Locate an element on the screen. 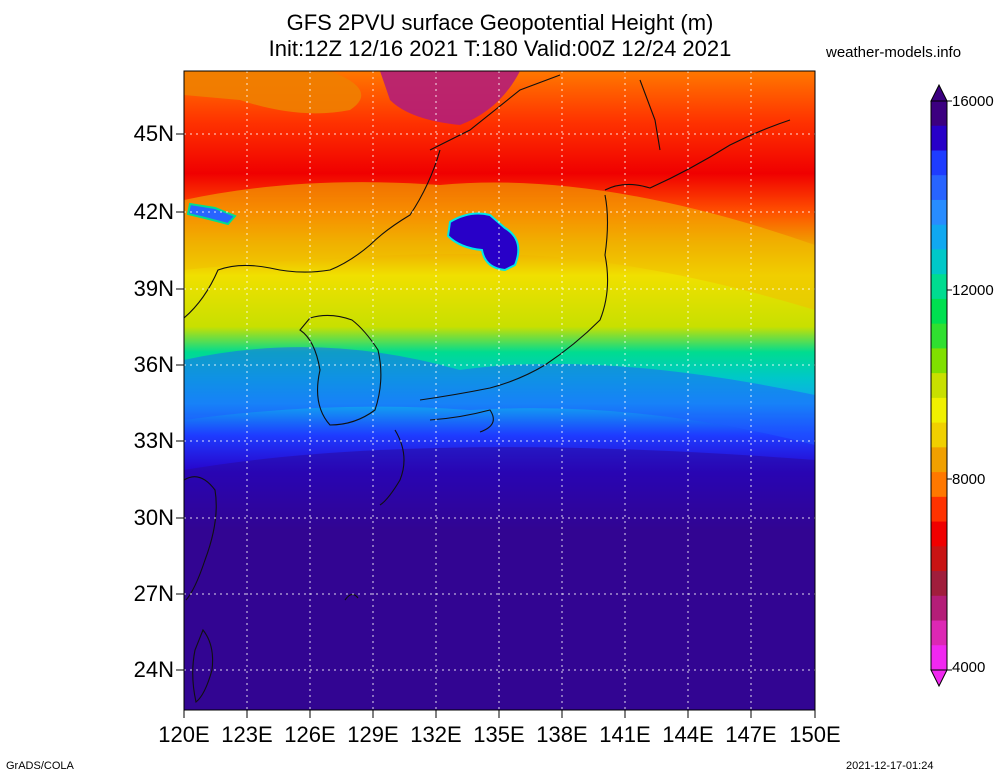  footer-software: GrADS/COLA is located at coordinates (40, 766).